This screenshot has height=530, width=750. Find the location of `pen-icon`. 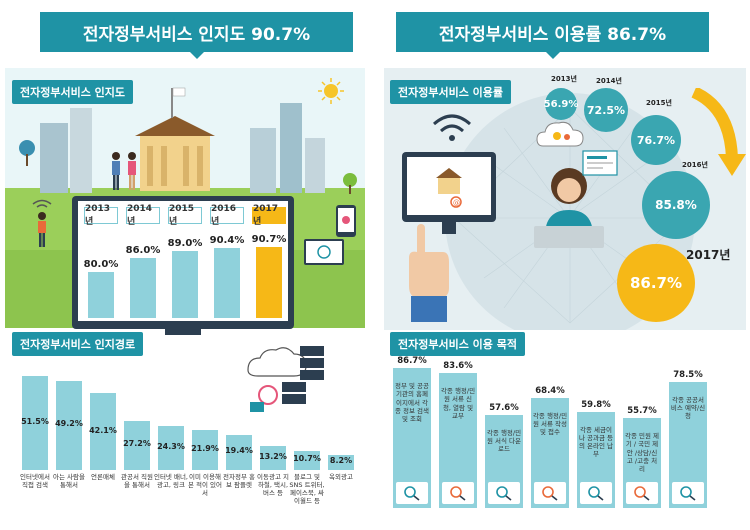

pen-icon is located at coordinates (550, 493).